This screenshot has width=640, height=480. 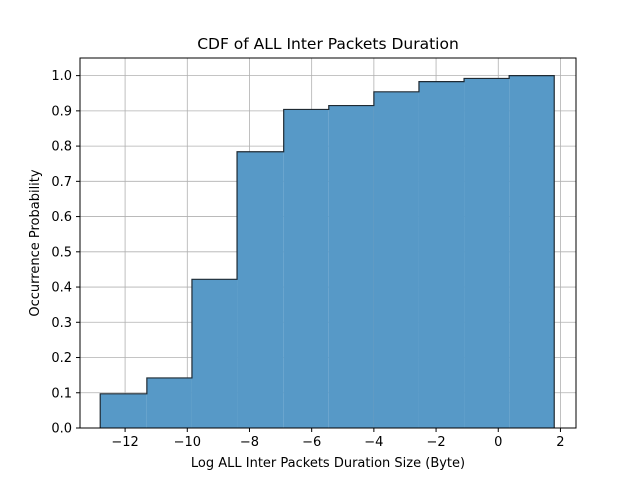 I want to click on y-tick-label: 0.0, so click(x=61, y=429).